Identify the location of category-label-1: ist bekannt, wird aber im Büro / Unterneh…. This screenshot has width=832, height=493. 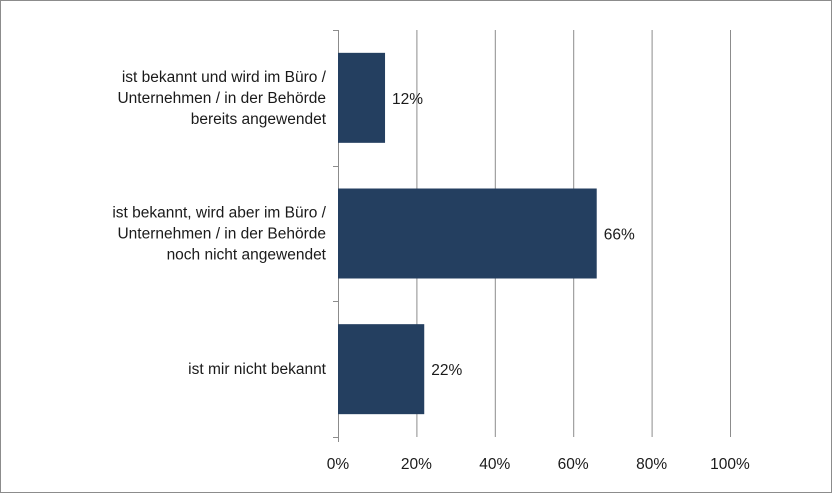
(219, 234).